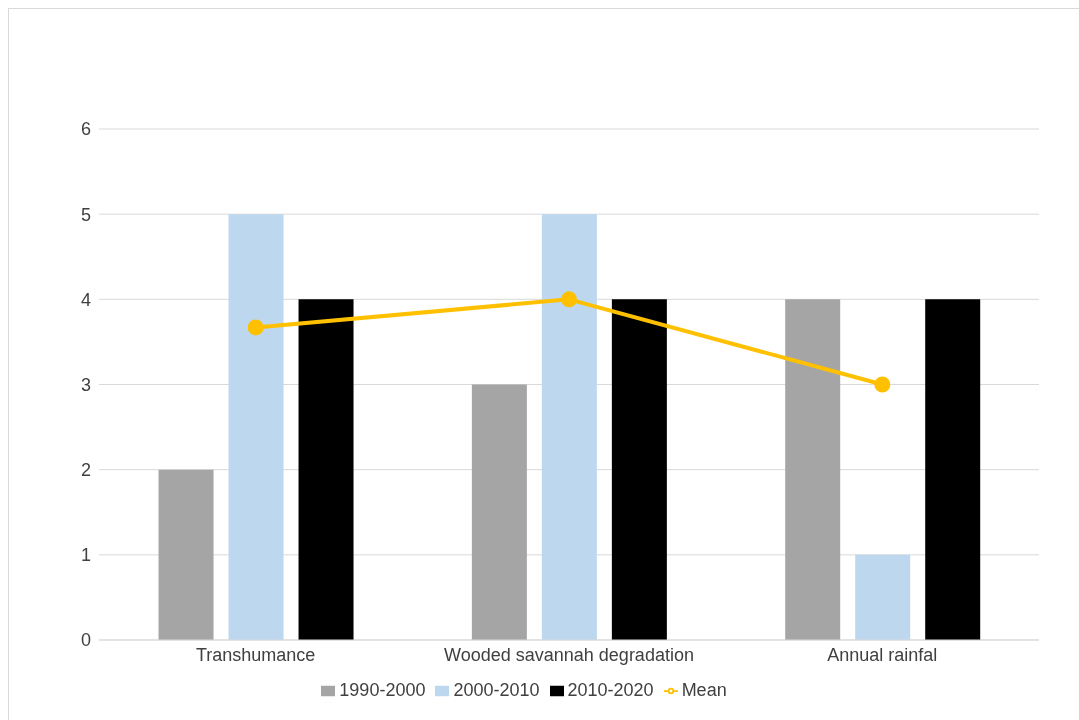 The image size is (1079, 720). I want to click on legend-label: Mean, so click(704, 690).